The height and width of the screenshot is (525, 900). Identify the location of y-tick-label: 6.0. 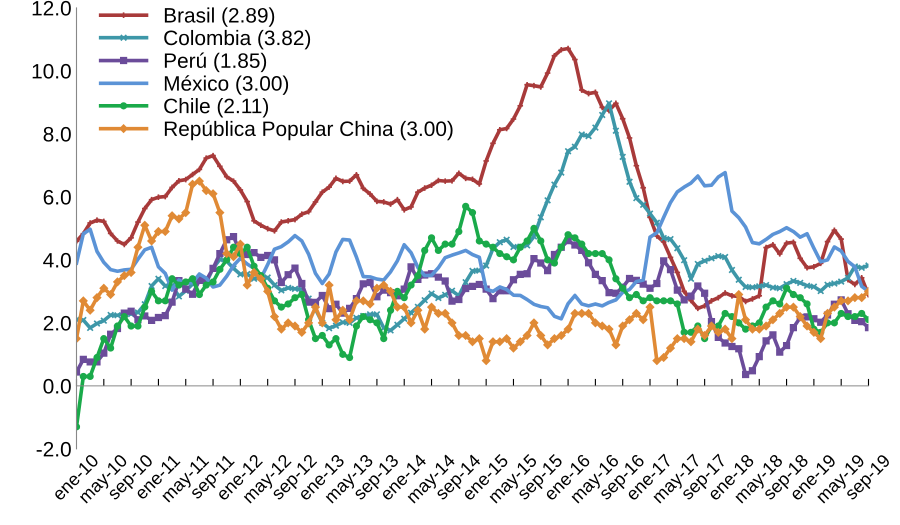
(57, 197).